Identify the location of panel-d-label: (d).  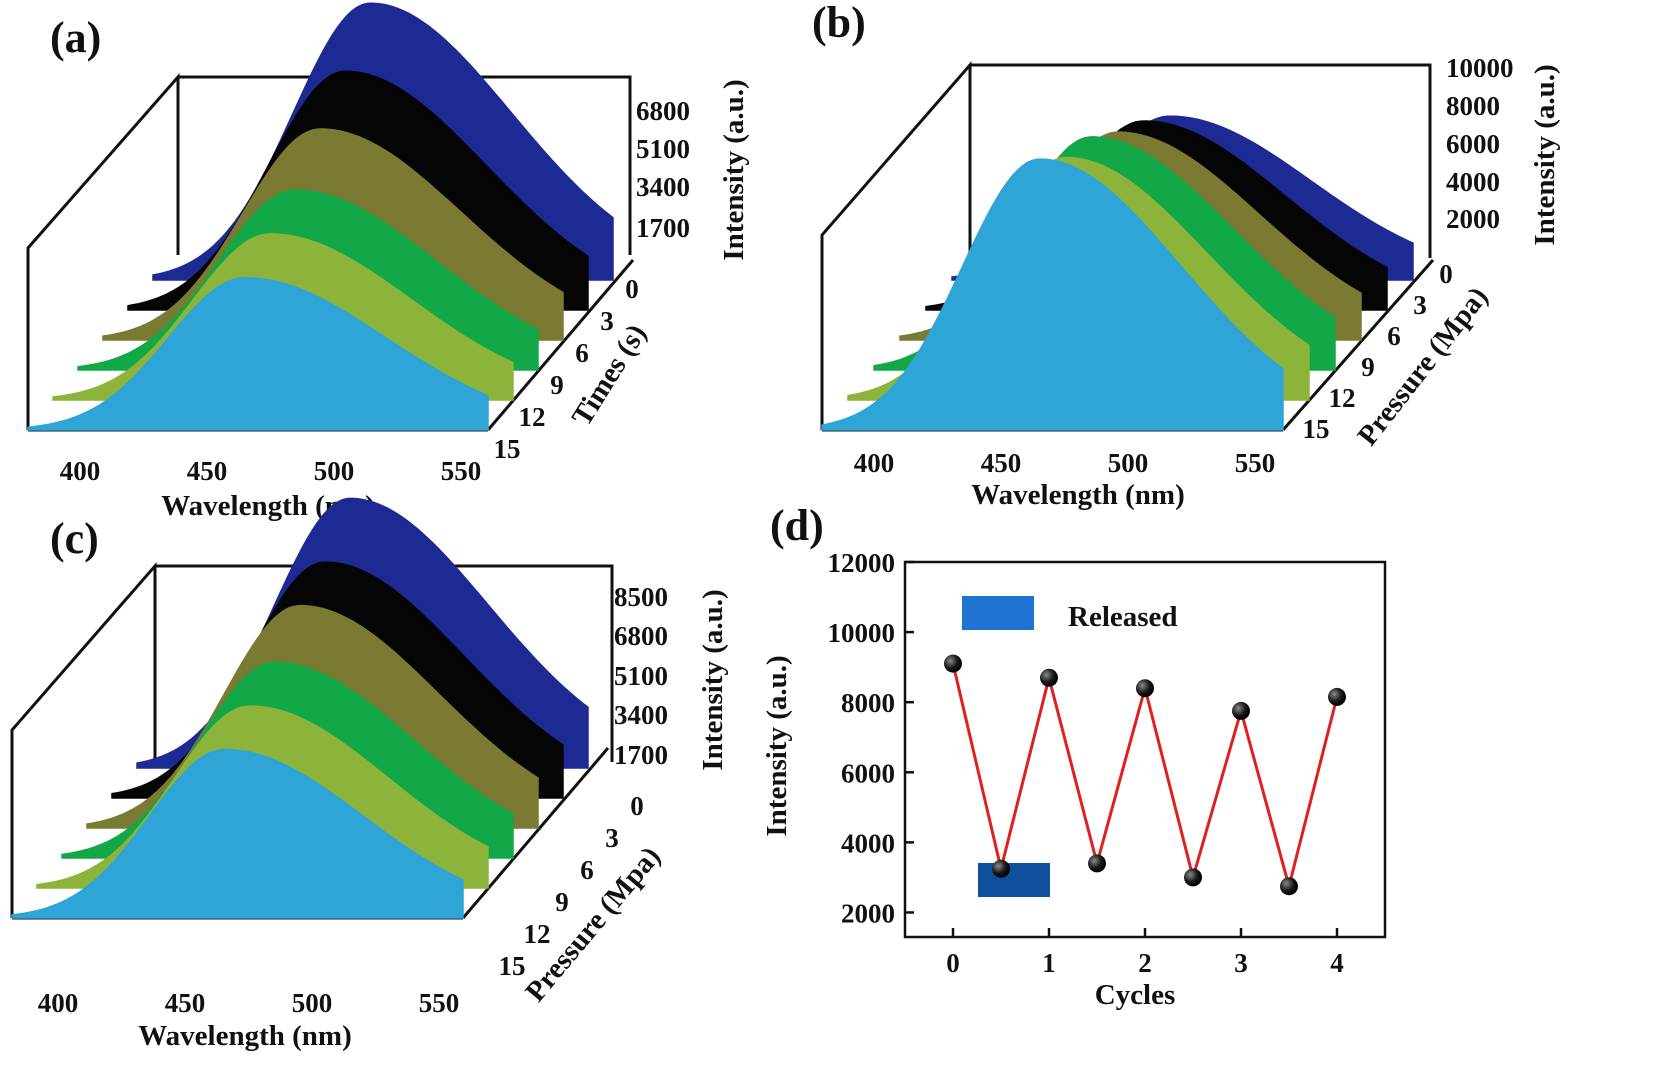
(797, 525).